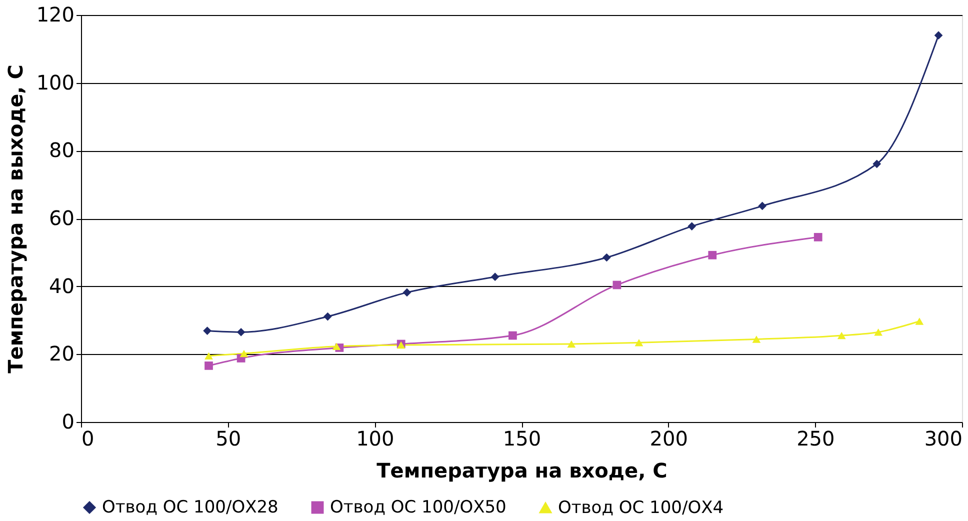  Describe the element at coordinates (15, 219) in the screenshot. I see `y-axis-title: Температура на выходе, С` at that location.